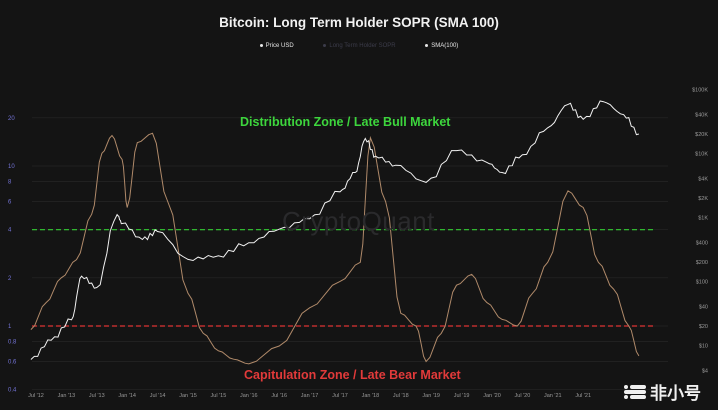 This screenshot has height=410, width=718. What do you see at coordinates (635, 391) in the screenshot?
I see `brand-logo-icon` at bounding box center [635, 391].